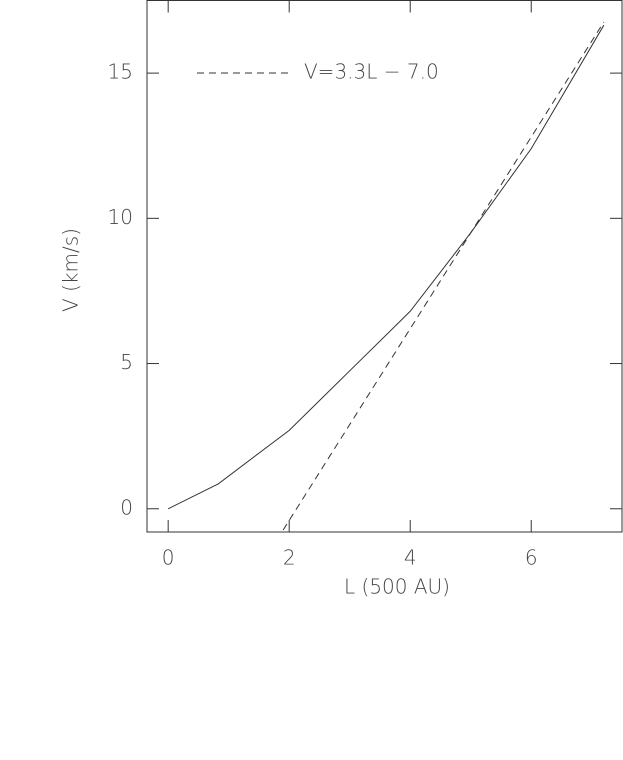  Describe the element at coordinates (371, 72) in the screenshot. I see `legend-label: V=3.3L − 7.0` at that location.